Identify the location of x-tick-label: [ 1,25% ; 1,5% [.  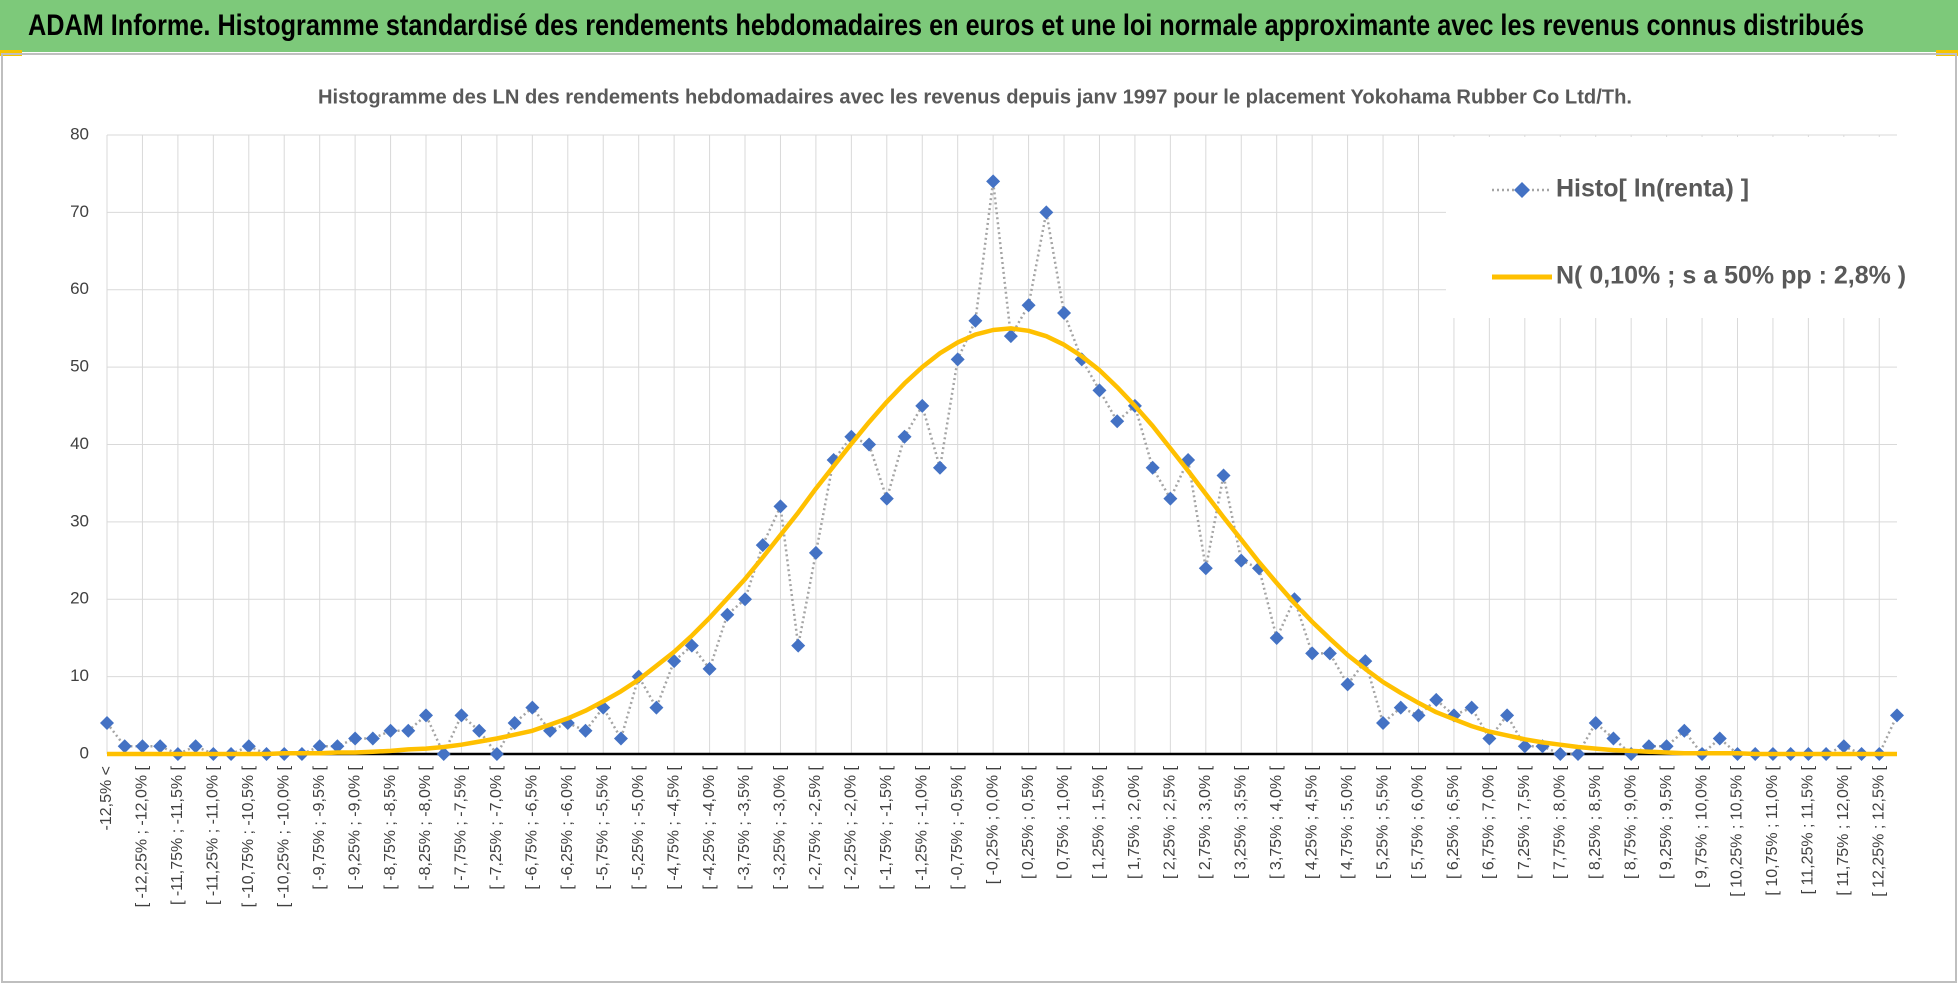
(1099, 822).